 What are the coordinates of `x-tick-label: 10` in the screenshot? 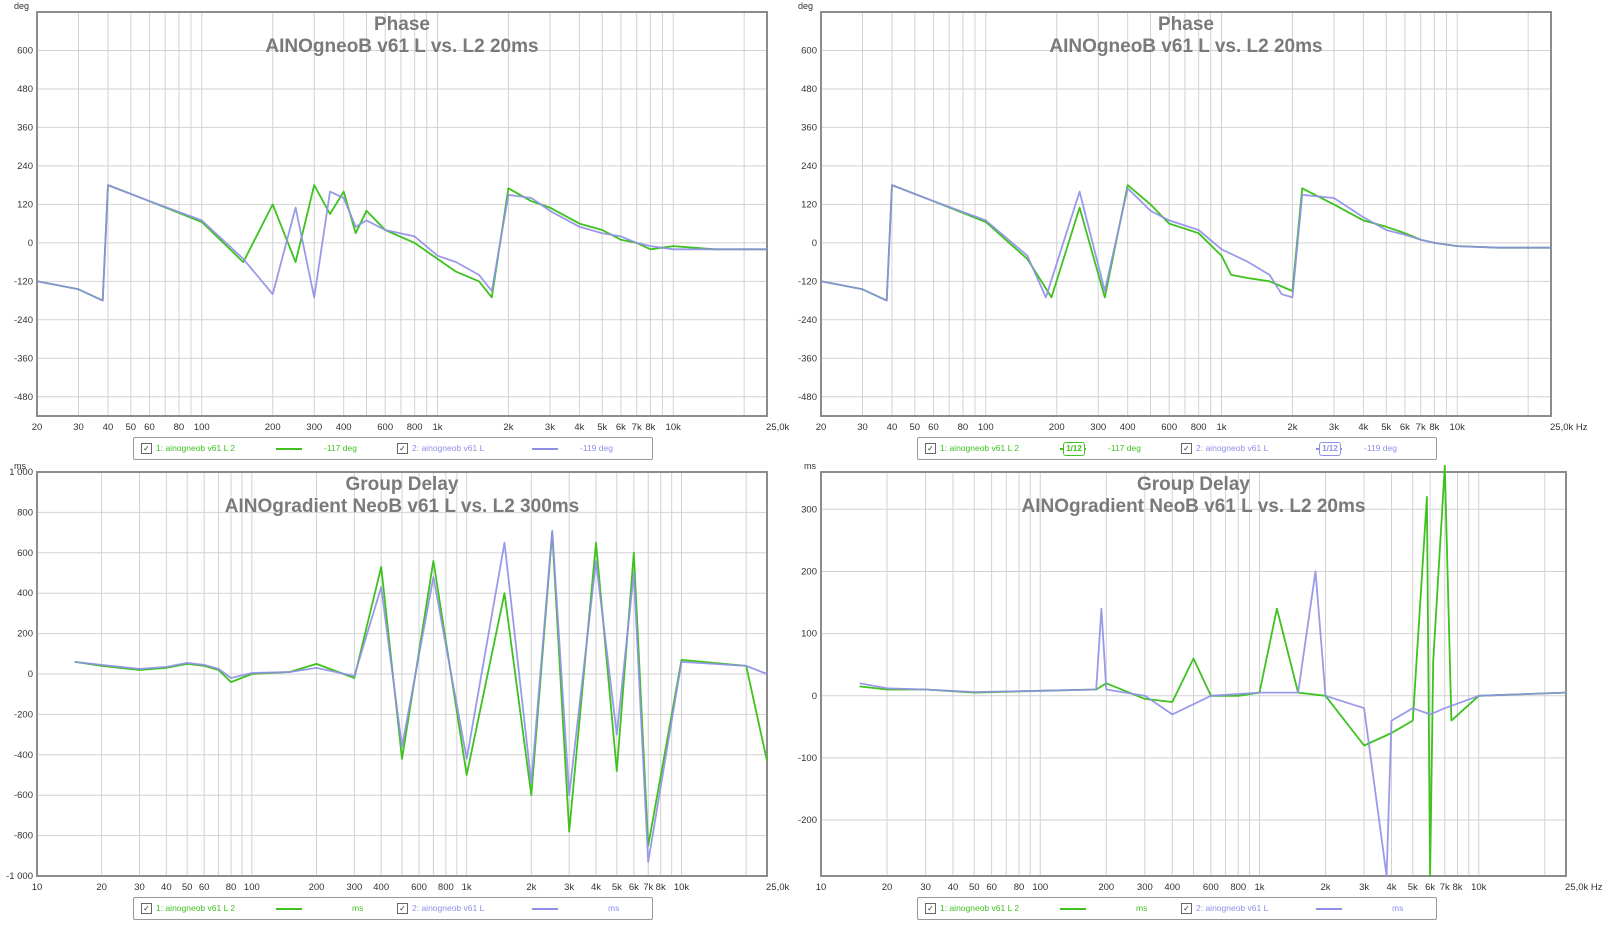 It's located at (821, 887).